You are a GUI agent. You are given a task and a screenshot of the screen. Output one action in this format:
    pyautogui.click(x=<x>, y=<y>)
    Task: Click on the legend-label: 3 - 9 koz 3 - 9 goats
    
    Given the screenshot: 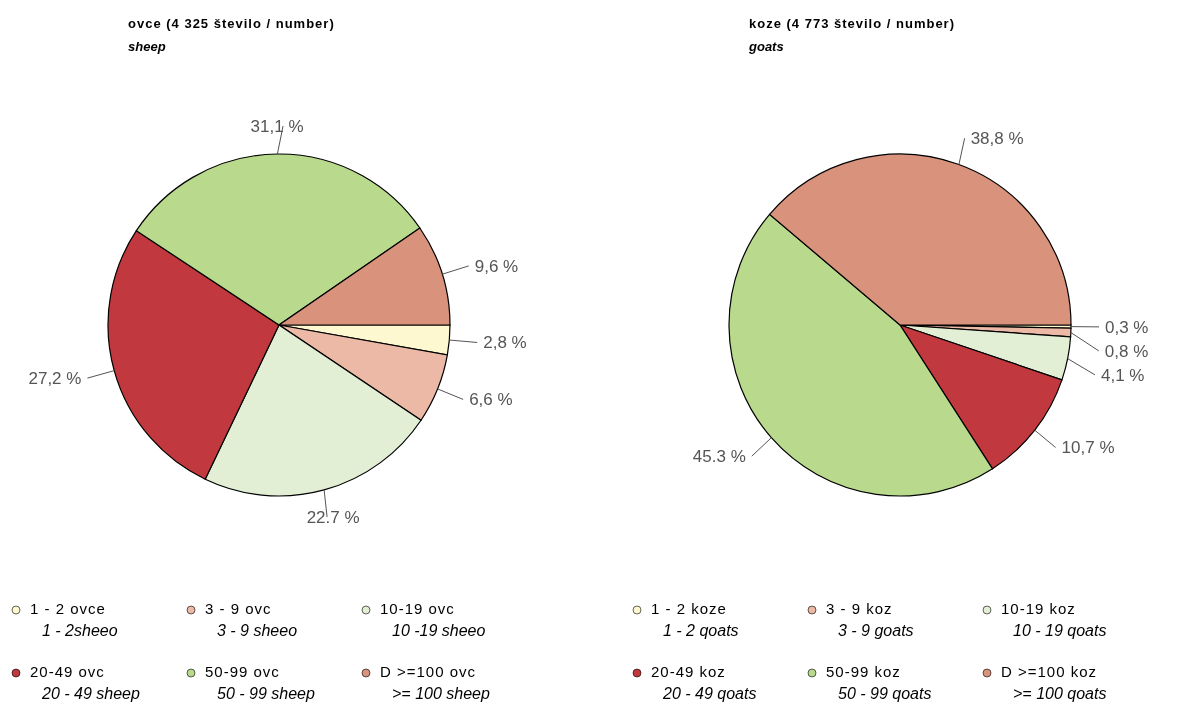 What is the action you would take?
    pyautogui.click(x=870, y=619)
    